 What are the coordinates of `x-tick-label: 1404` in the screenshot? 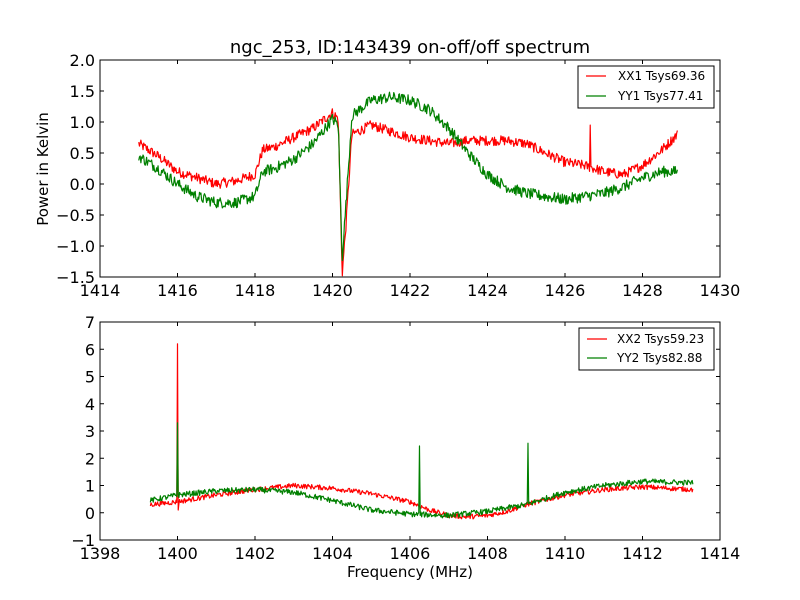 It's located at (332, 553).